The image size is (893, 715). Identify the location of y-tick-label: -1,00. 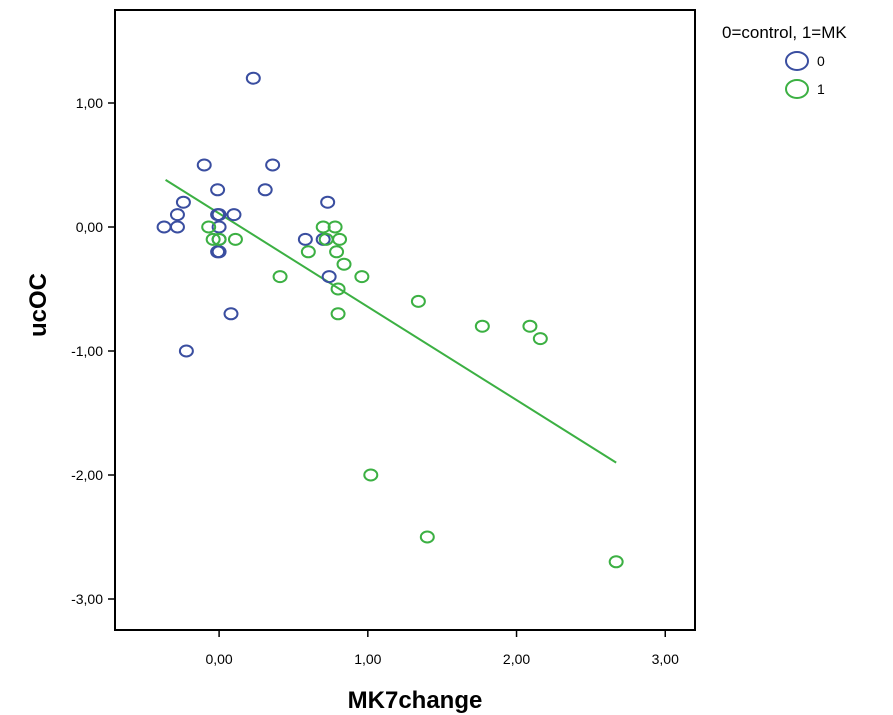
(87, 351).